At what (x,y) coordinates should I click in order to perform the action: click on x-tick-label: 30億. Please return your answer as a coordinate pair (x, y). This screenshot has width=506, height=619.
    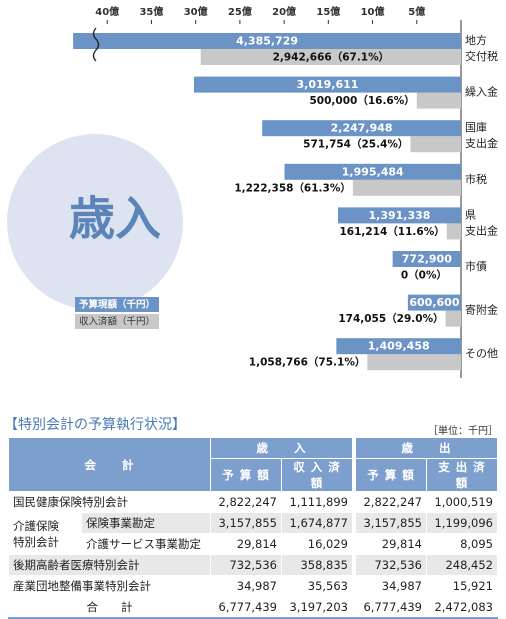
    Looking at the image, I should click on (196, 11).